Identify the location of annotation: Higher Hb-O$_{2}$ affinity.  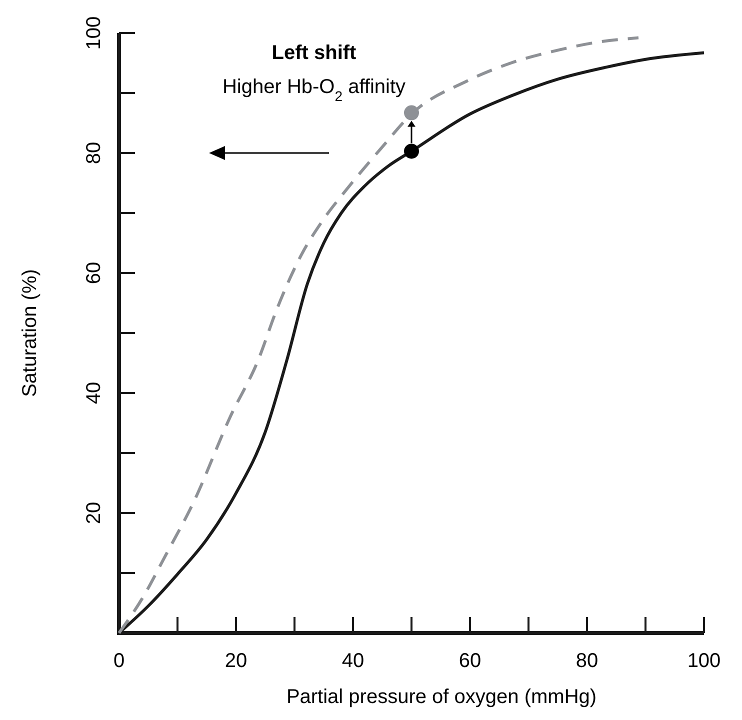
(314, 90).